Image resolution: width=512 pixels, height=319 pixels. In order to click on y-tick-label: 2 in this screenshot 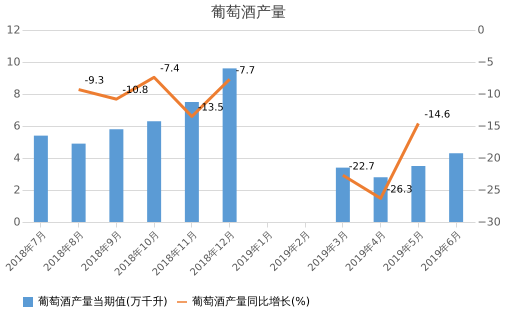, I will do `click(17, 190)`.